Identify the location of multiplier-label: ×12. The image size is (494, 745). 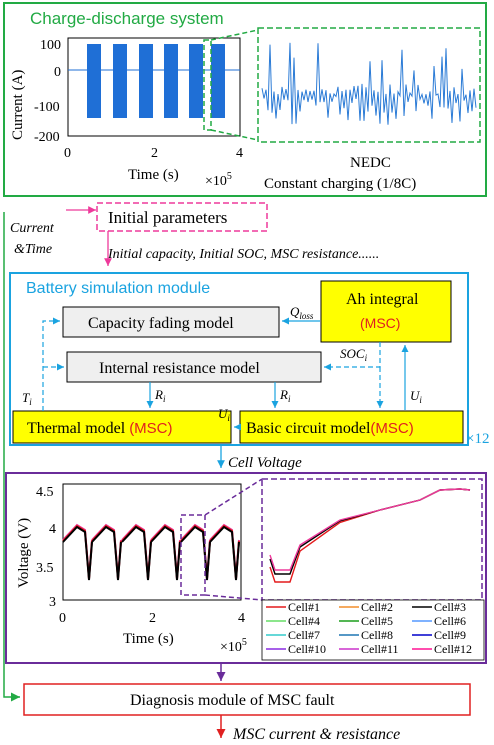
(477, 439).